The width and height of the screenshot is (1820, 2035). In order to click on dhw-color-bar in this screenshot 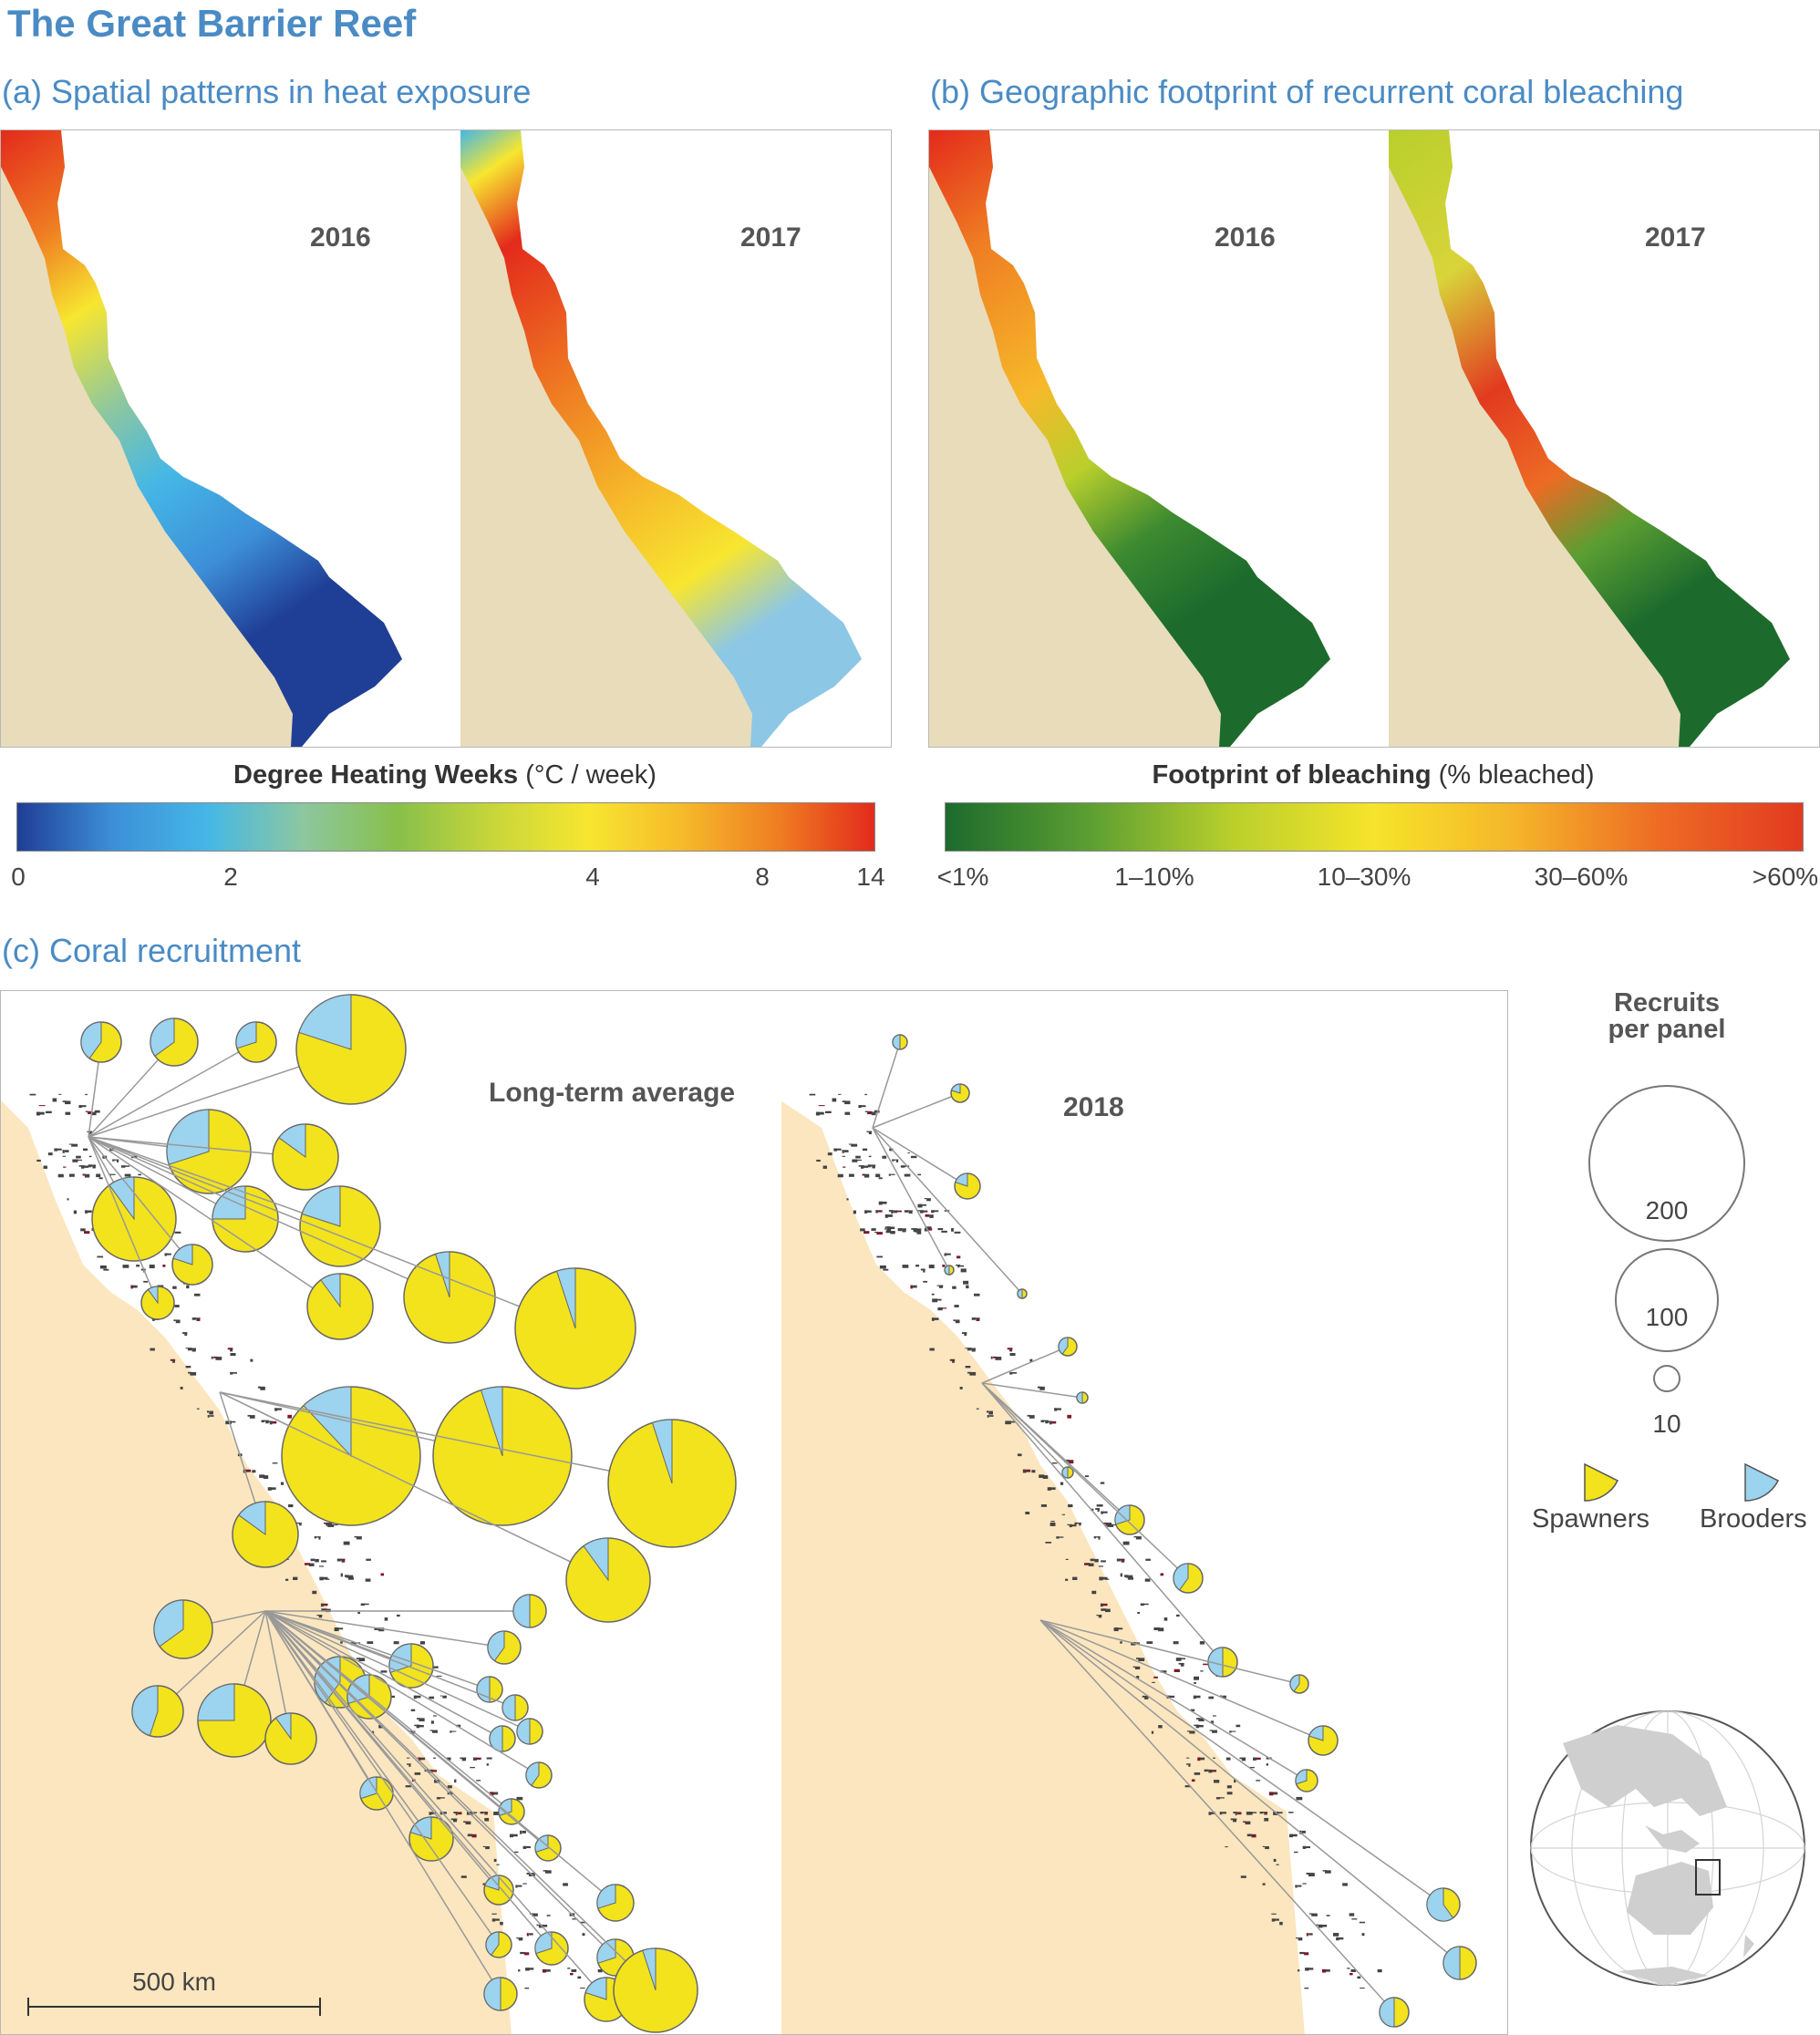, I will do `click(446, 827)`.